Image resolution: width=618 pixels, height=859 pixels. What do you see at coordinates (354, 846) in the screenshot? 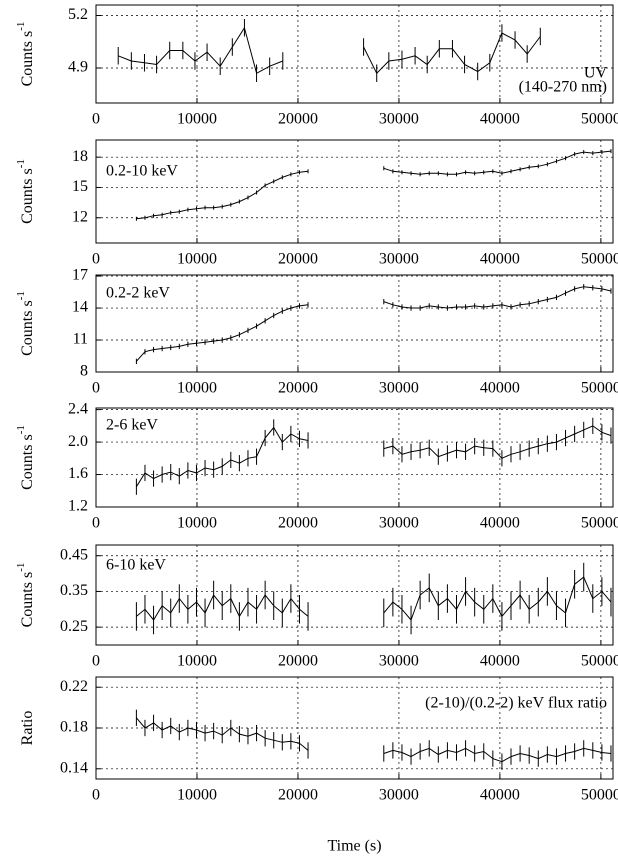
I see `x-axis-label: Time (s)` at bounding box center [354, 846].